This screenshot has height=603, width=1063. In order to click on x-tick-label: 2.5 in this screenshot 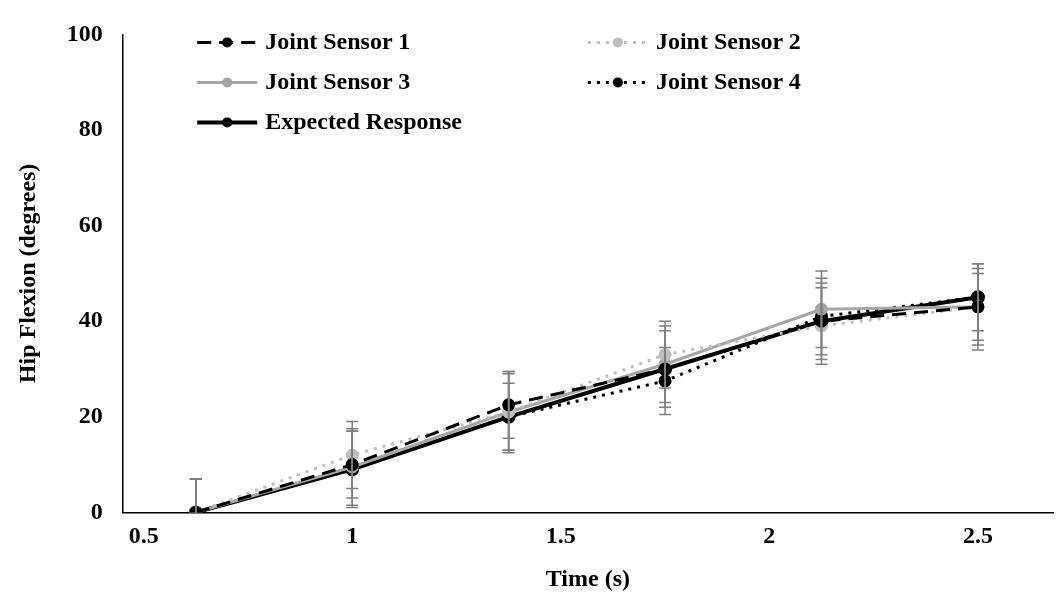, I will do `click(977, 535)`.